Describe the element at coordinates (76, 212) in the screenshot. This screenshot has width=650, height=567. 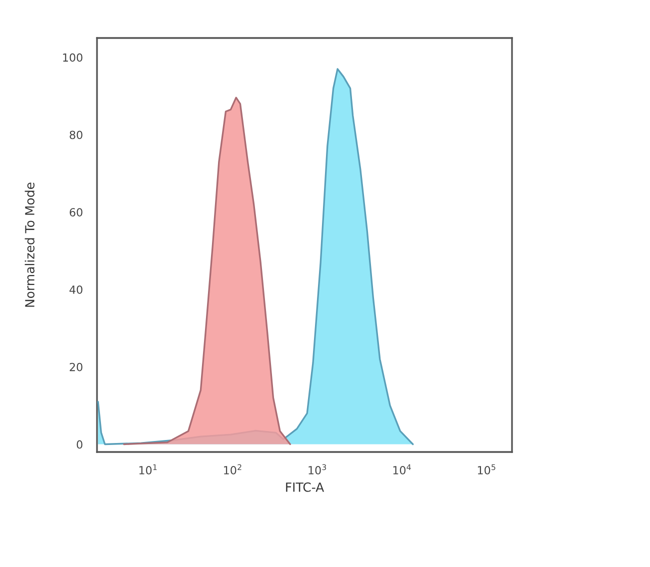
I see `y-tick-label: 60` at that location.